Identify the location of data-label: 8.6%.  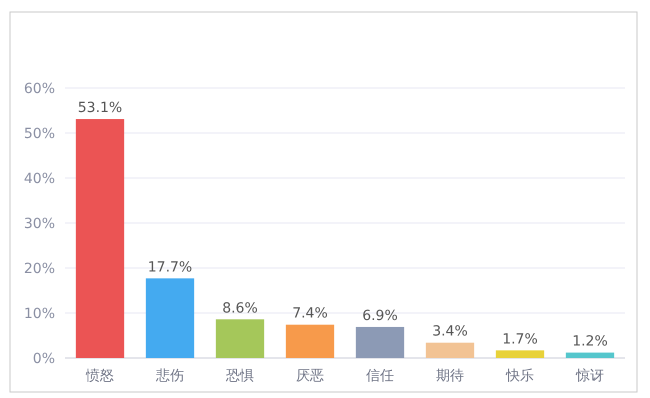
(240, 308).